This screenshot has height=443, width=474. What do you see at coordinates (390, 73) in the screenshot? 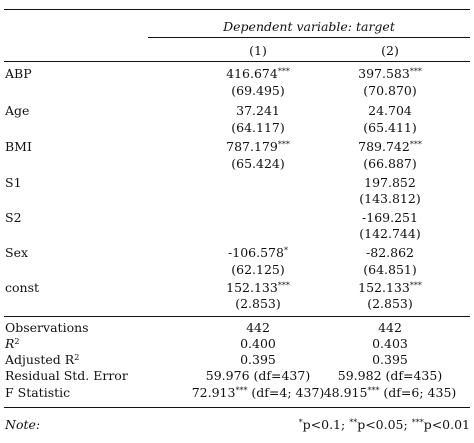
I see `coef-2: 397.583***` at bounding box center [390, 73].